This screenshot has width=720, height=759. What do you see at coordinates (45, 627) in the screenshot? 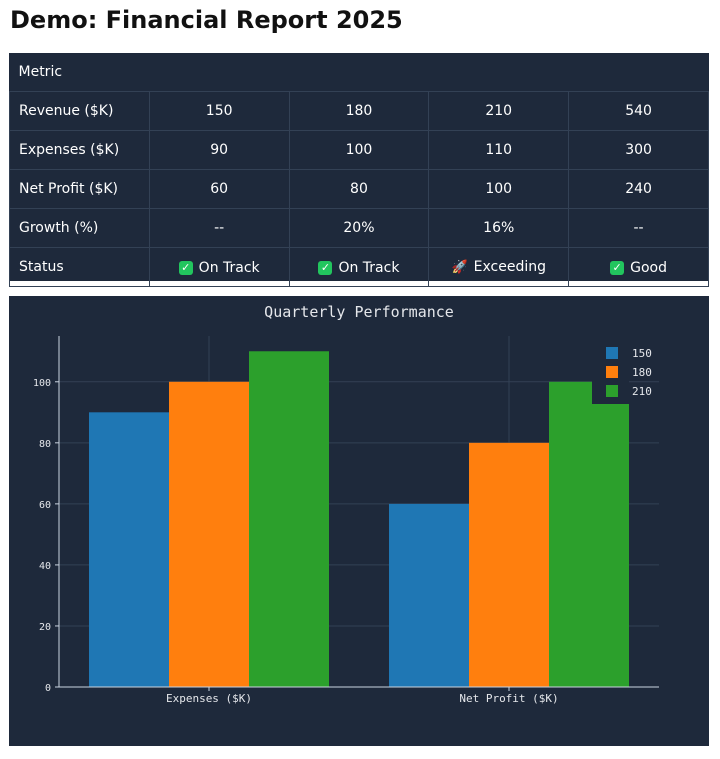
I see `y-tick-label: 20` at bounding box center [45, 627].